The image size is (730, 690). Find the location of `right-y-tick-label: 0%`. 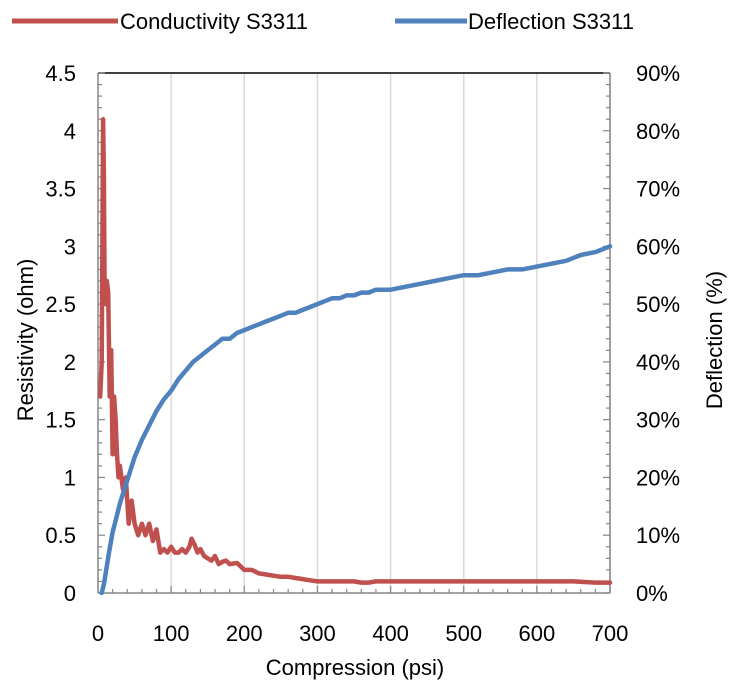

right-y-tick-label: 0% is located at coordinates (652, 593).